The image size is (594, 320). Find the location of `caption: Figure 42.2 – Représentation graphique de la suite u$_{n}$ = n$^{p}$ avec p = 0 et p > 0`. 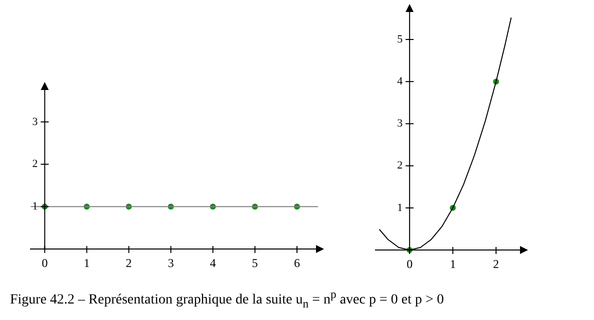

caption: Figure 42.2 – Représentation graphique de la suite u$_{n}$ = n$^{p}$ avec p = 0 et p > 0 is located at coordinates (227, 299).